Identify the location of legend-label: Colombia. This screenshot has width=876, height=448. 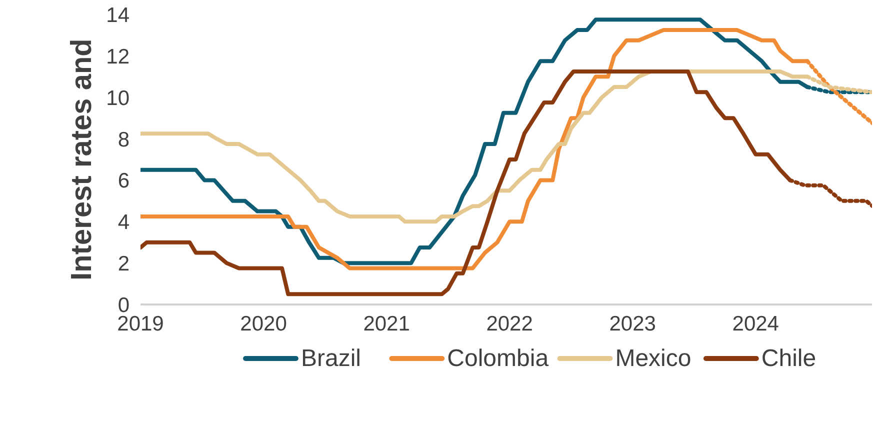
(498, 358).